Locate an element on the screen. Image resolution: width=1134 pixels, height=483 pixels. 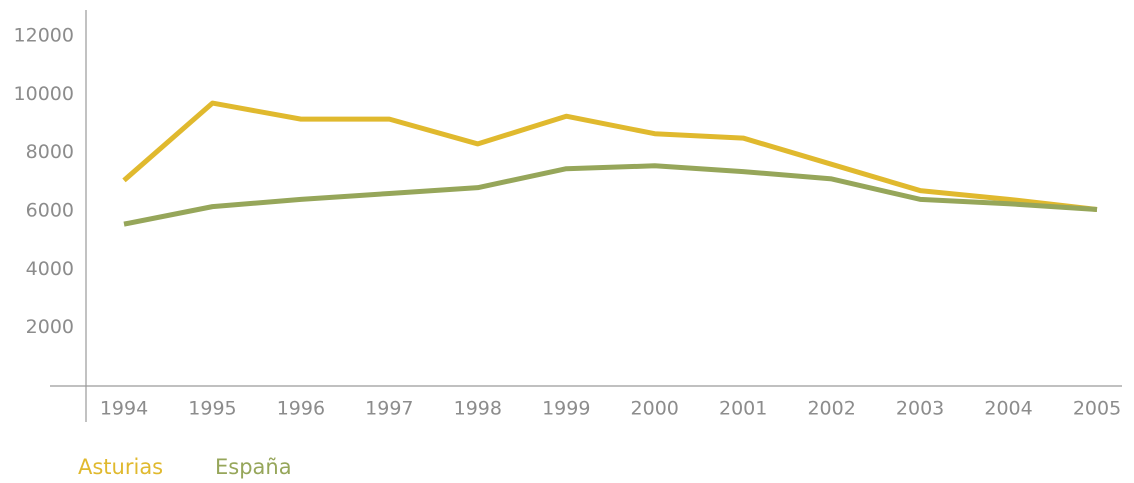
y-tick-label: 8000 is located at coordinates (50, 152).